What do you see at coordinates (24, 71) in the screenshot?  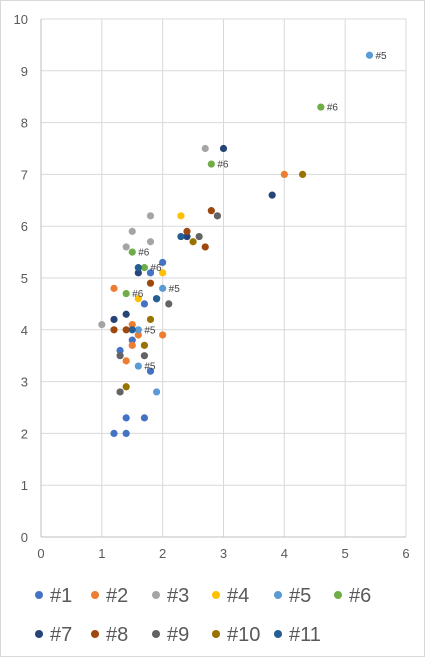 I see `y-tick-label: 9` at bounding box center [24, 71].